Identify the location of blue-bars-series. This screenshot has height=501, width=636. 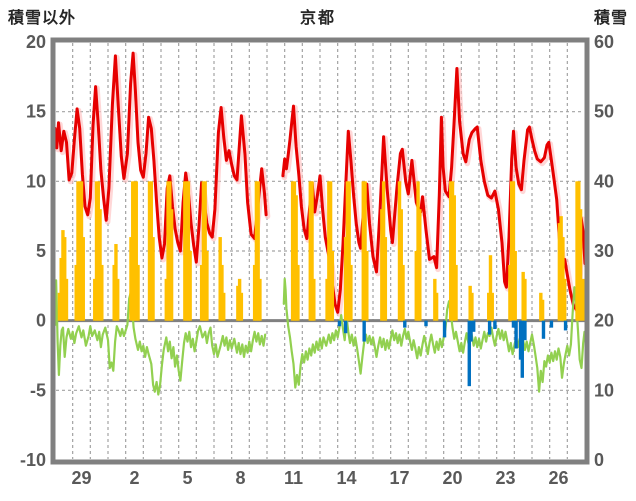
(452, 353).